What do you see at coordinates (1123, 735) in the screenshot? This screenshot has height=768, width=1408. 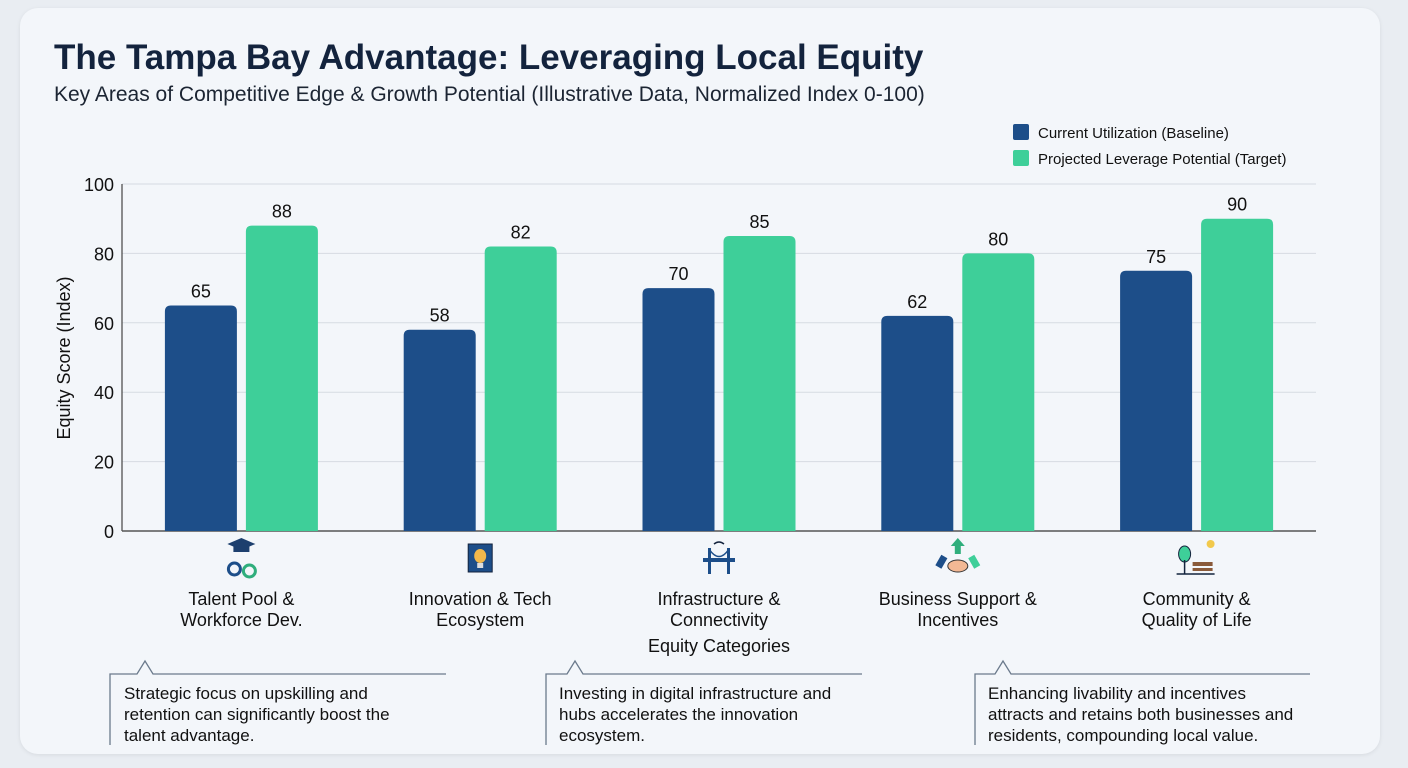 I see `callout-line: residents, compounding local value.` at bounding box center [1123, 735].